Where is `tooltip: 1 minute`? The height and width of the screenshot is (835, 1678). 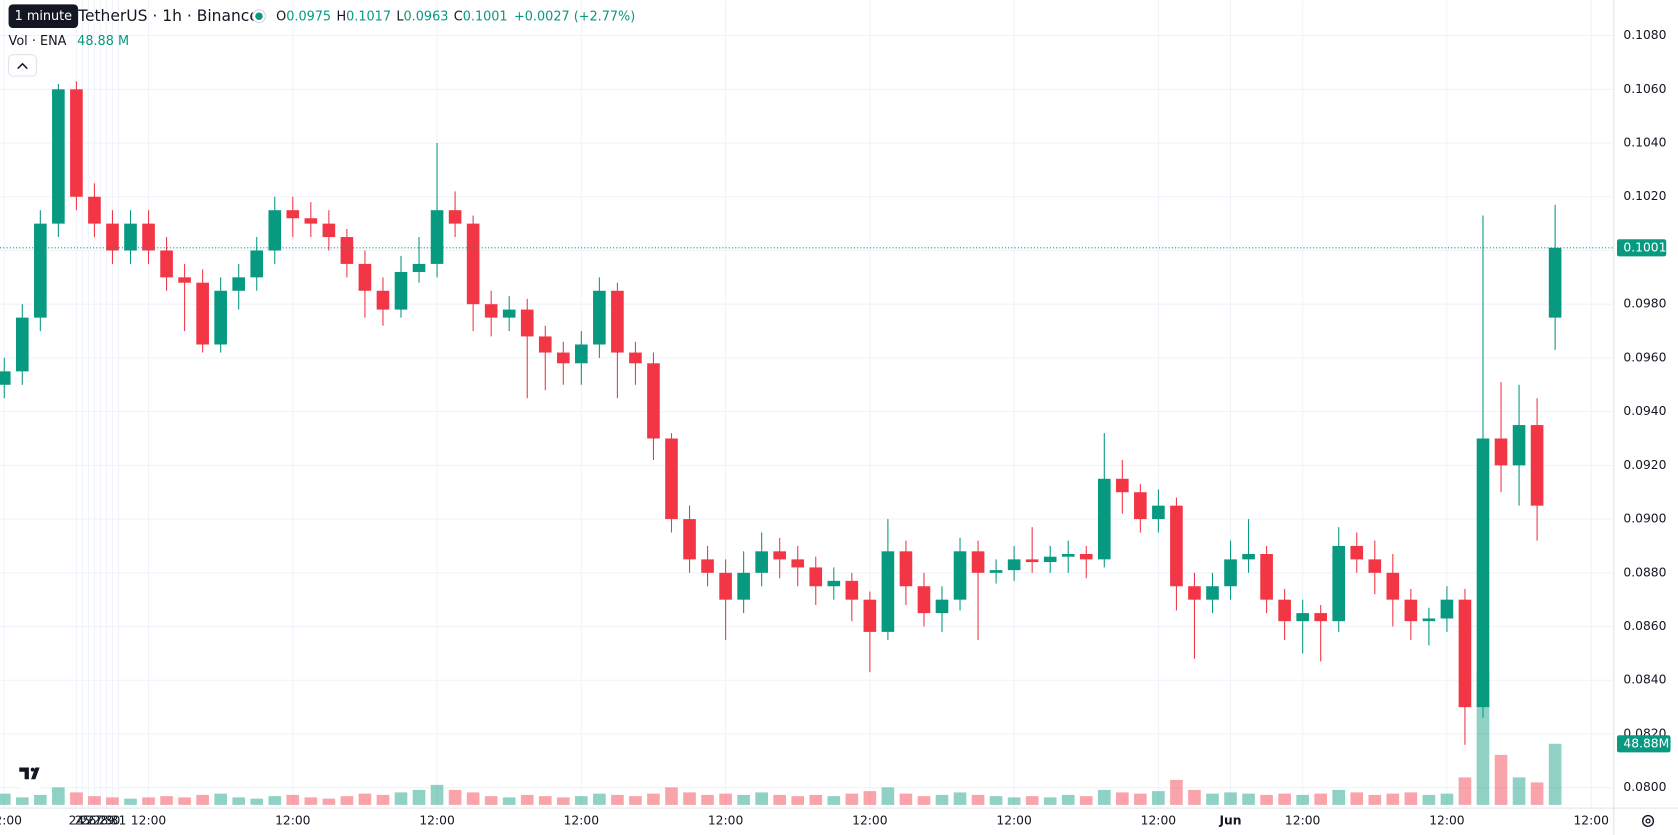
tooltip: 1 minute is located at coordinates (44, 16).